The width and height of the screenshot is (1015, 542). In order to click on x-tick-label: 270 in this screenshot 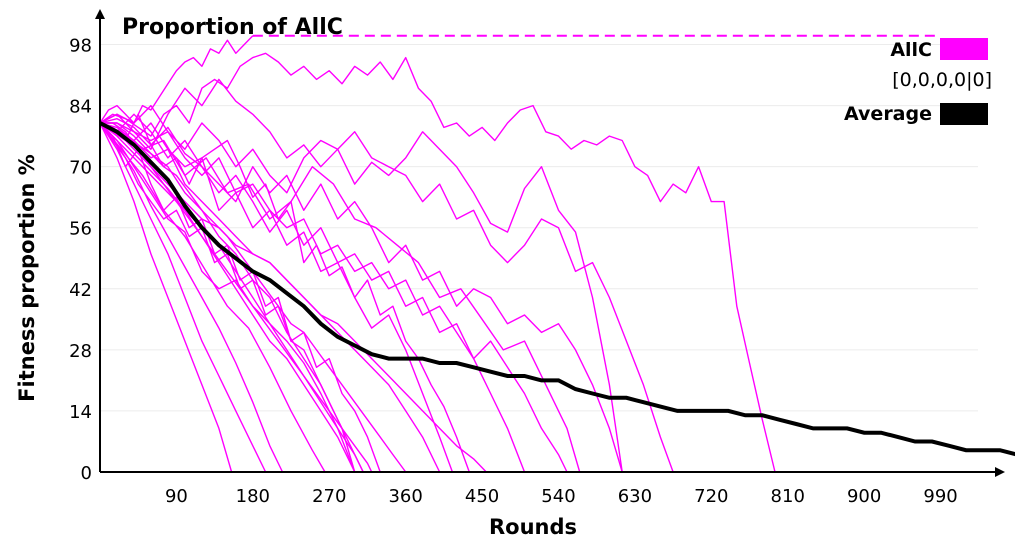, I will do `click(329, 496)`.